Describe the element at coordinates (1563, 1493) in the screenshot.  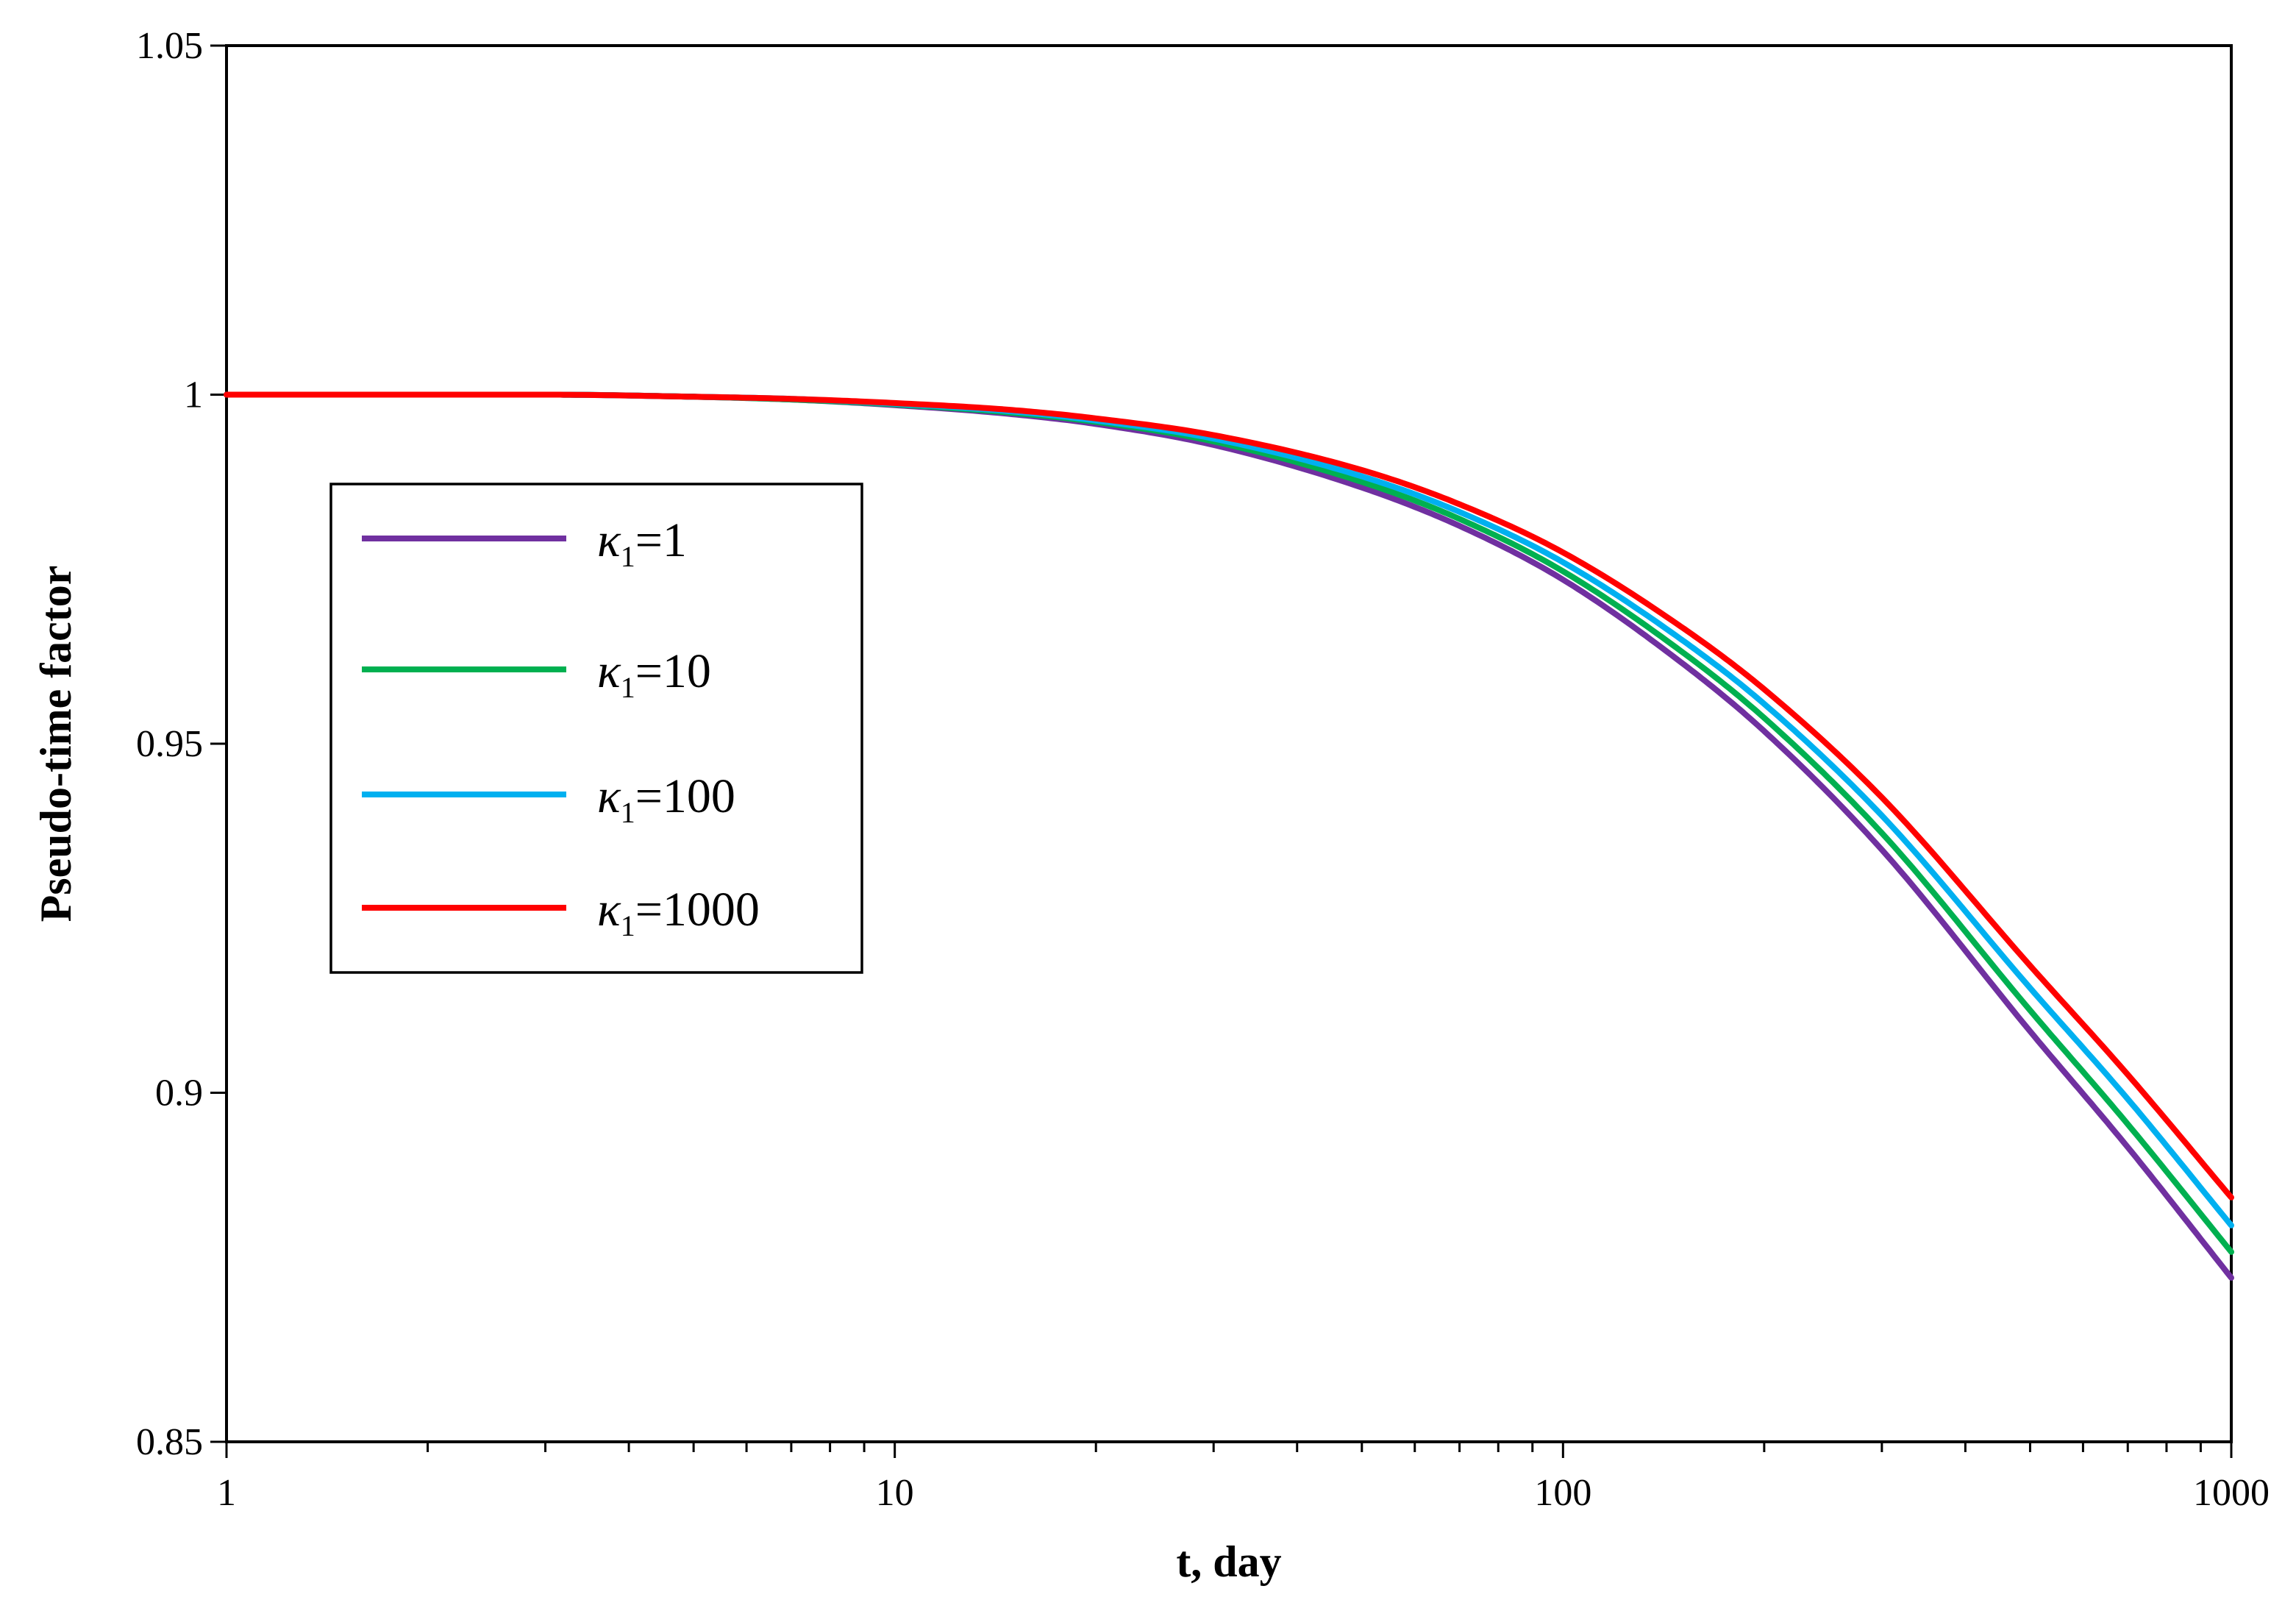
I see `x-tick-label: 100` at that location.